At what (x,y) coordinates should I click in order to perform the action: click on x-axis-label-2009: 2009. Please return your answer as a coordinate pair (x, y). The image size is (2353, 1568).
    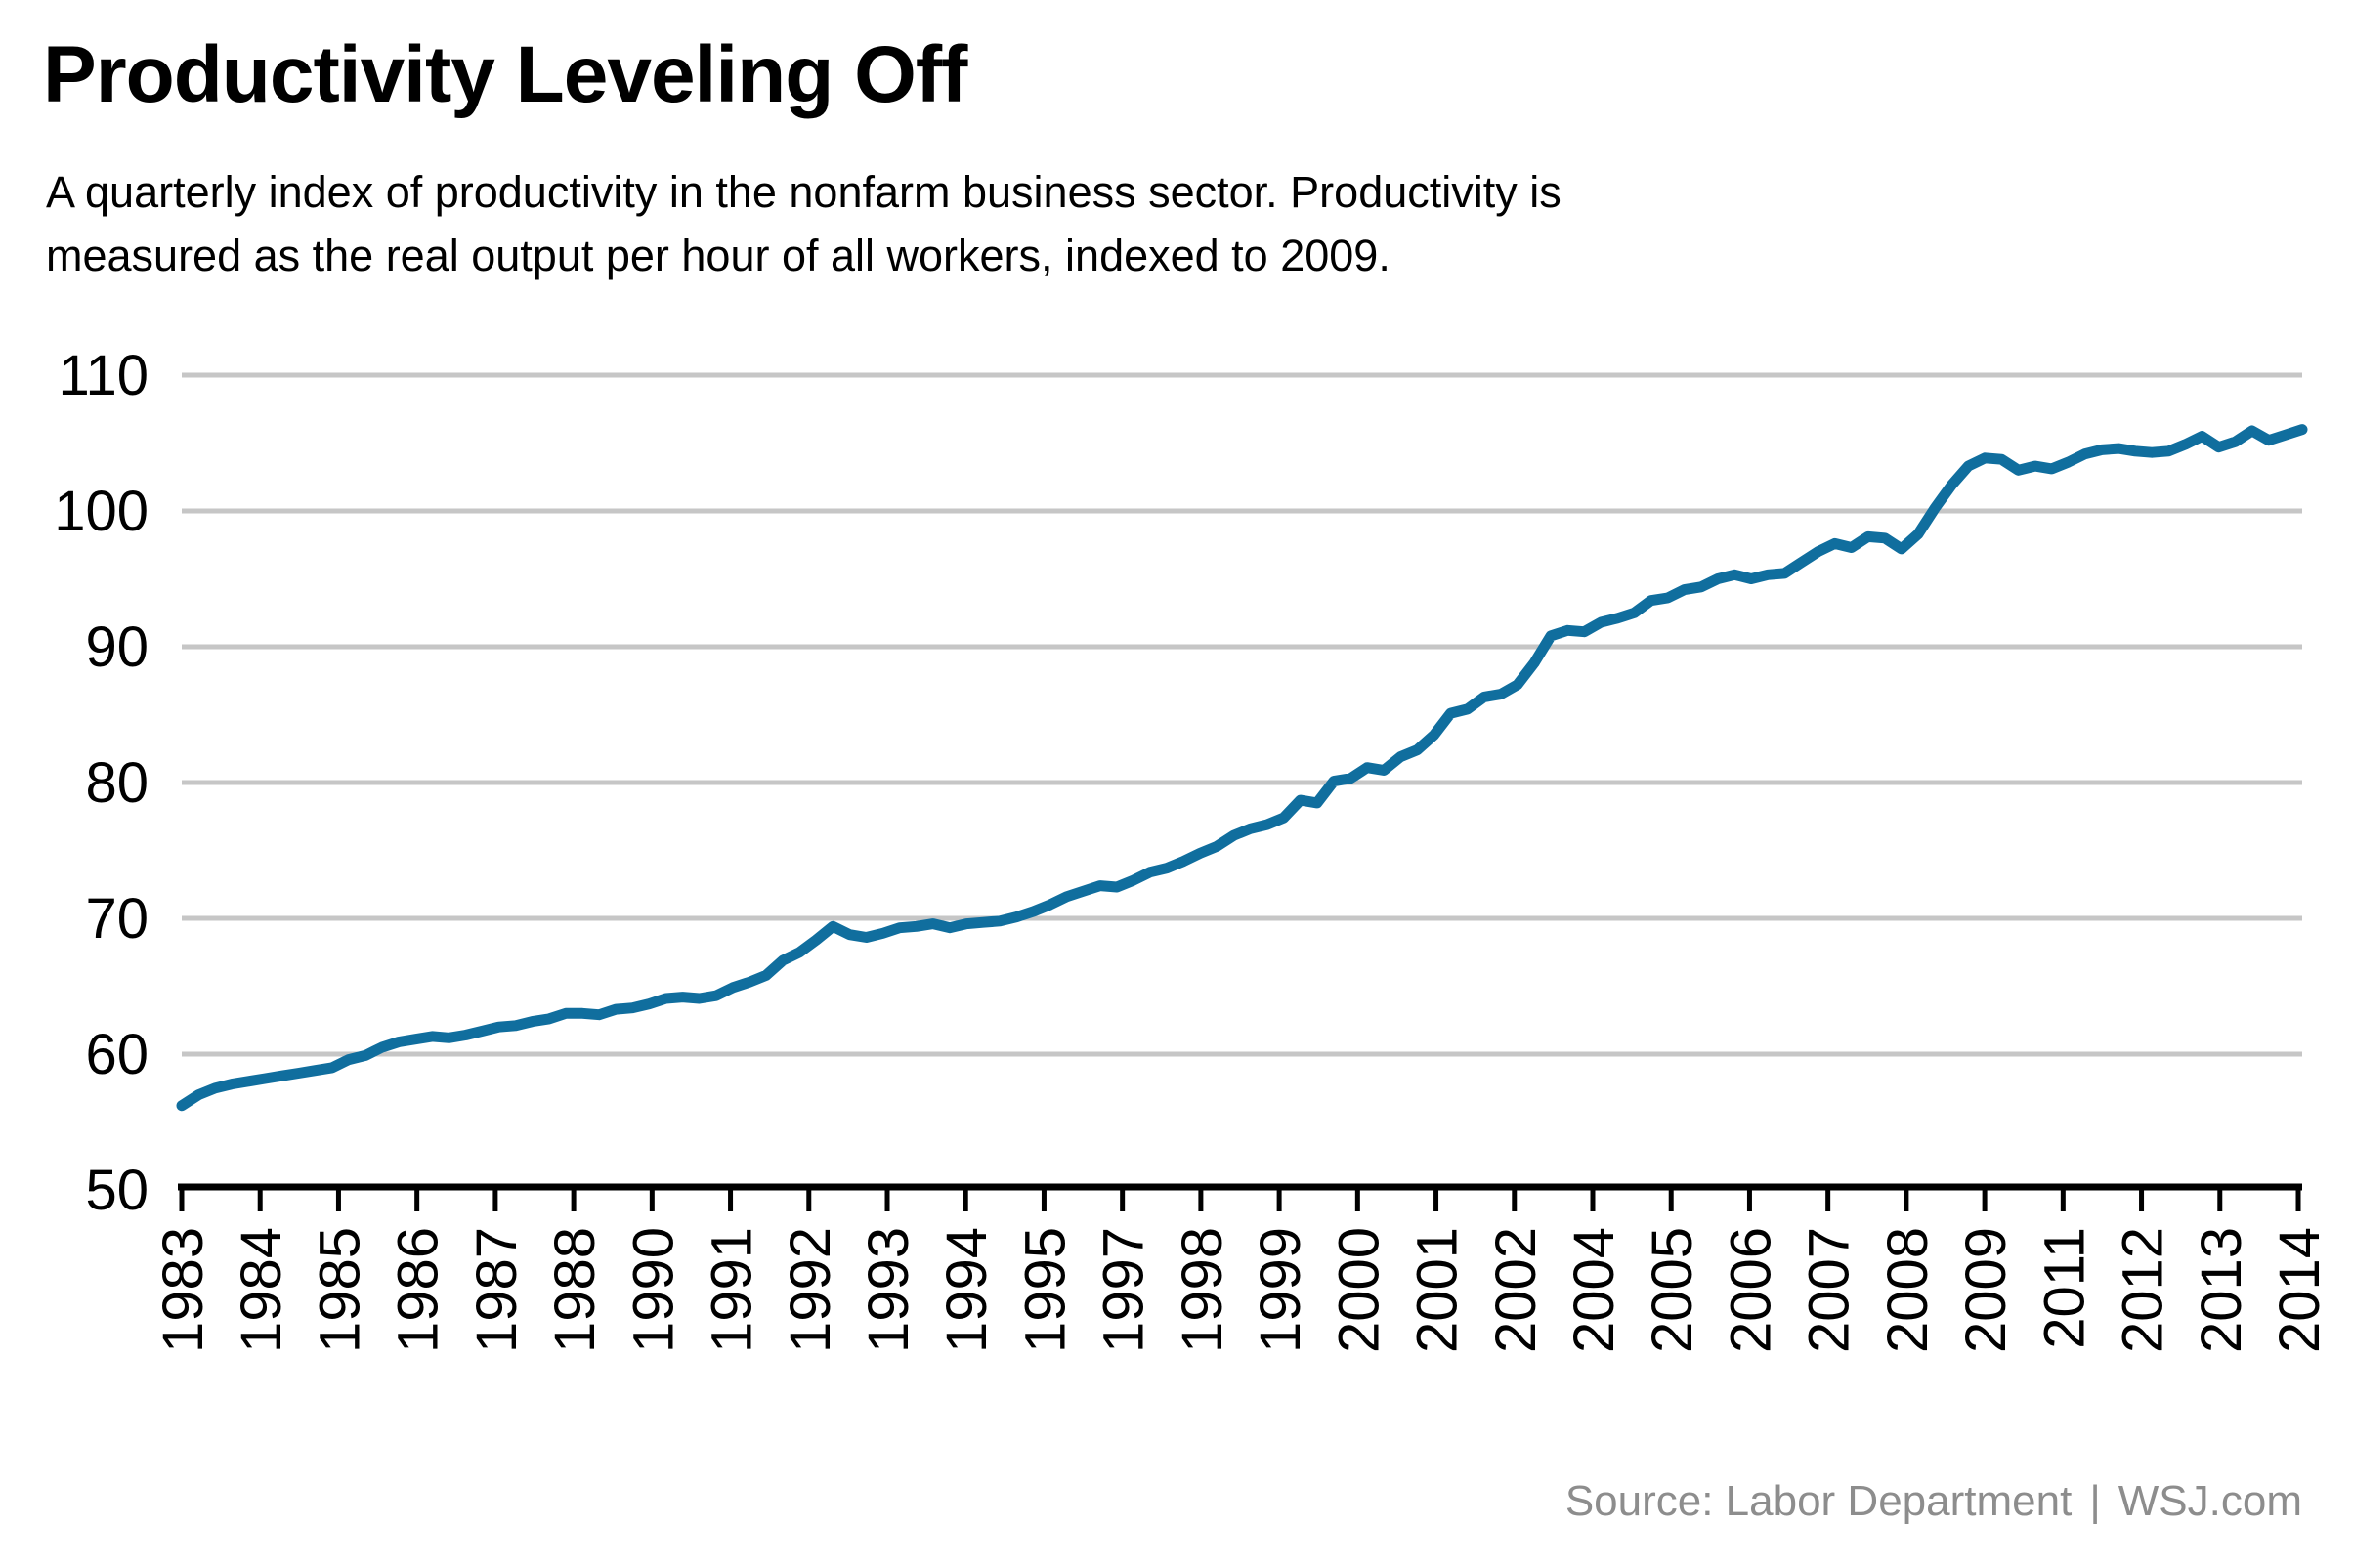
    Looking at the image, I should click on (1986, 1290).